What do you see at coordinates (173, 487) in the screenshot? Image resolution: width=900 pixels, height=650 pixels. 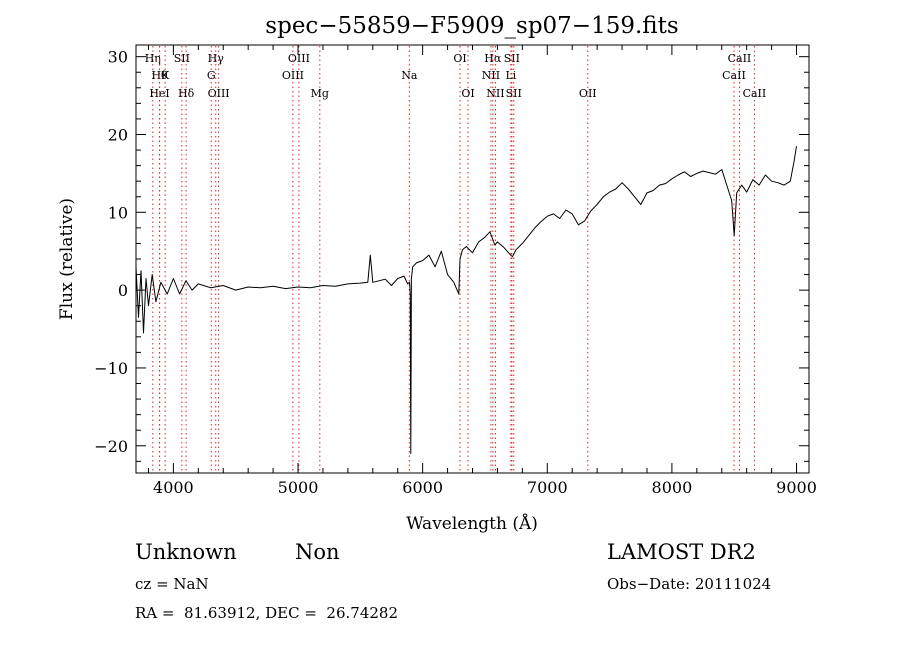 I see `x-tick-label: 4000` at bounding box center [173, 487].